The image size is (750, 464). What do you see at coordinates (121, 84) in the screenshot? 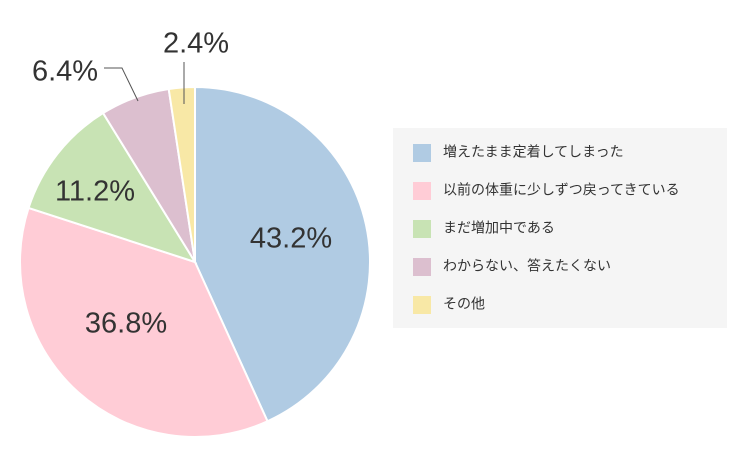
I see `leader-line` at bounding box center [121, 84].